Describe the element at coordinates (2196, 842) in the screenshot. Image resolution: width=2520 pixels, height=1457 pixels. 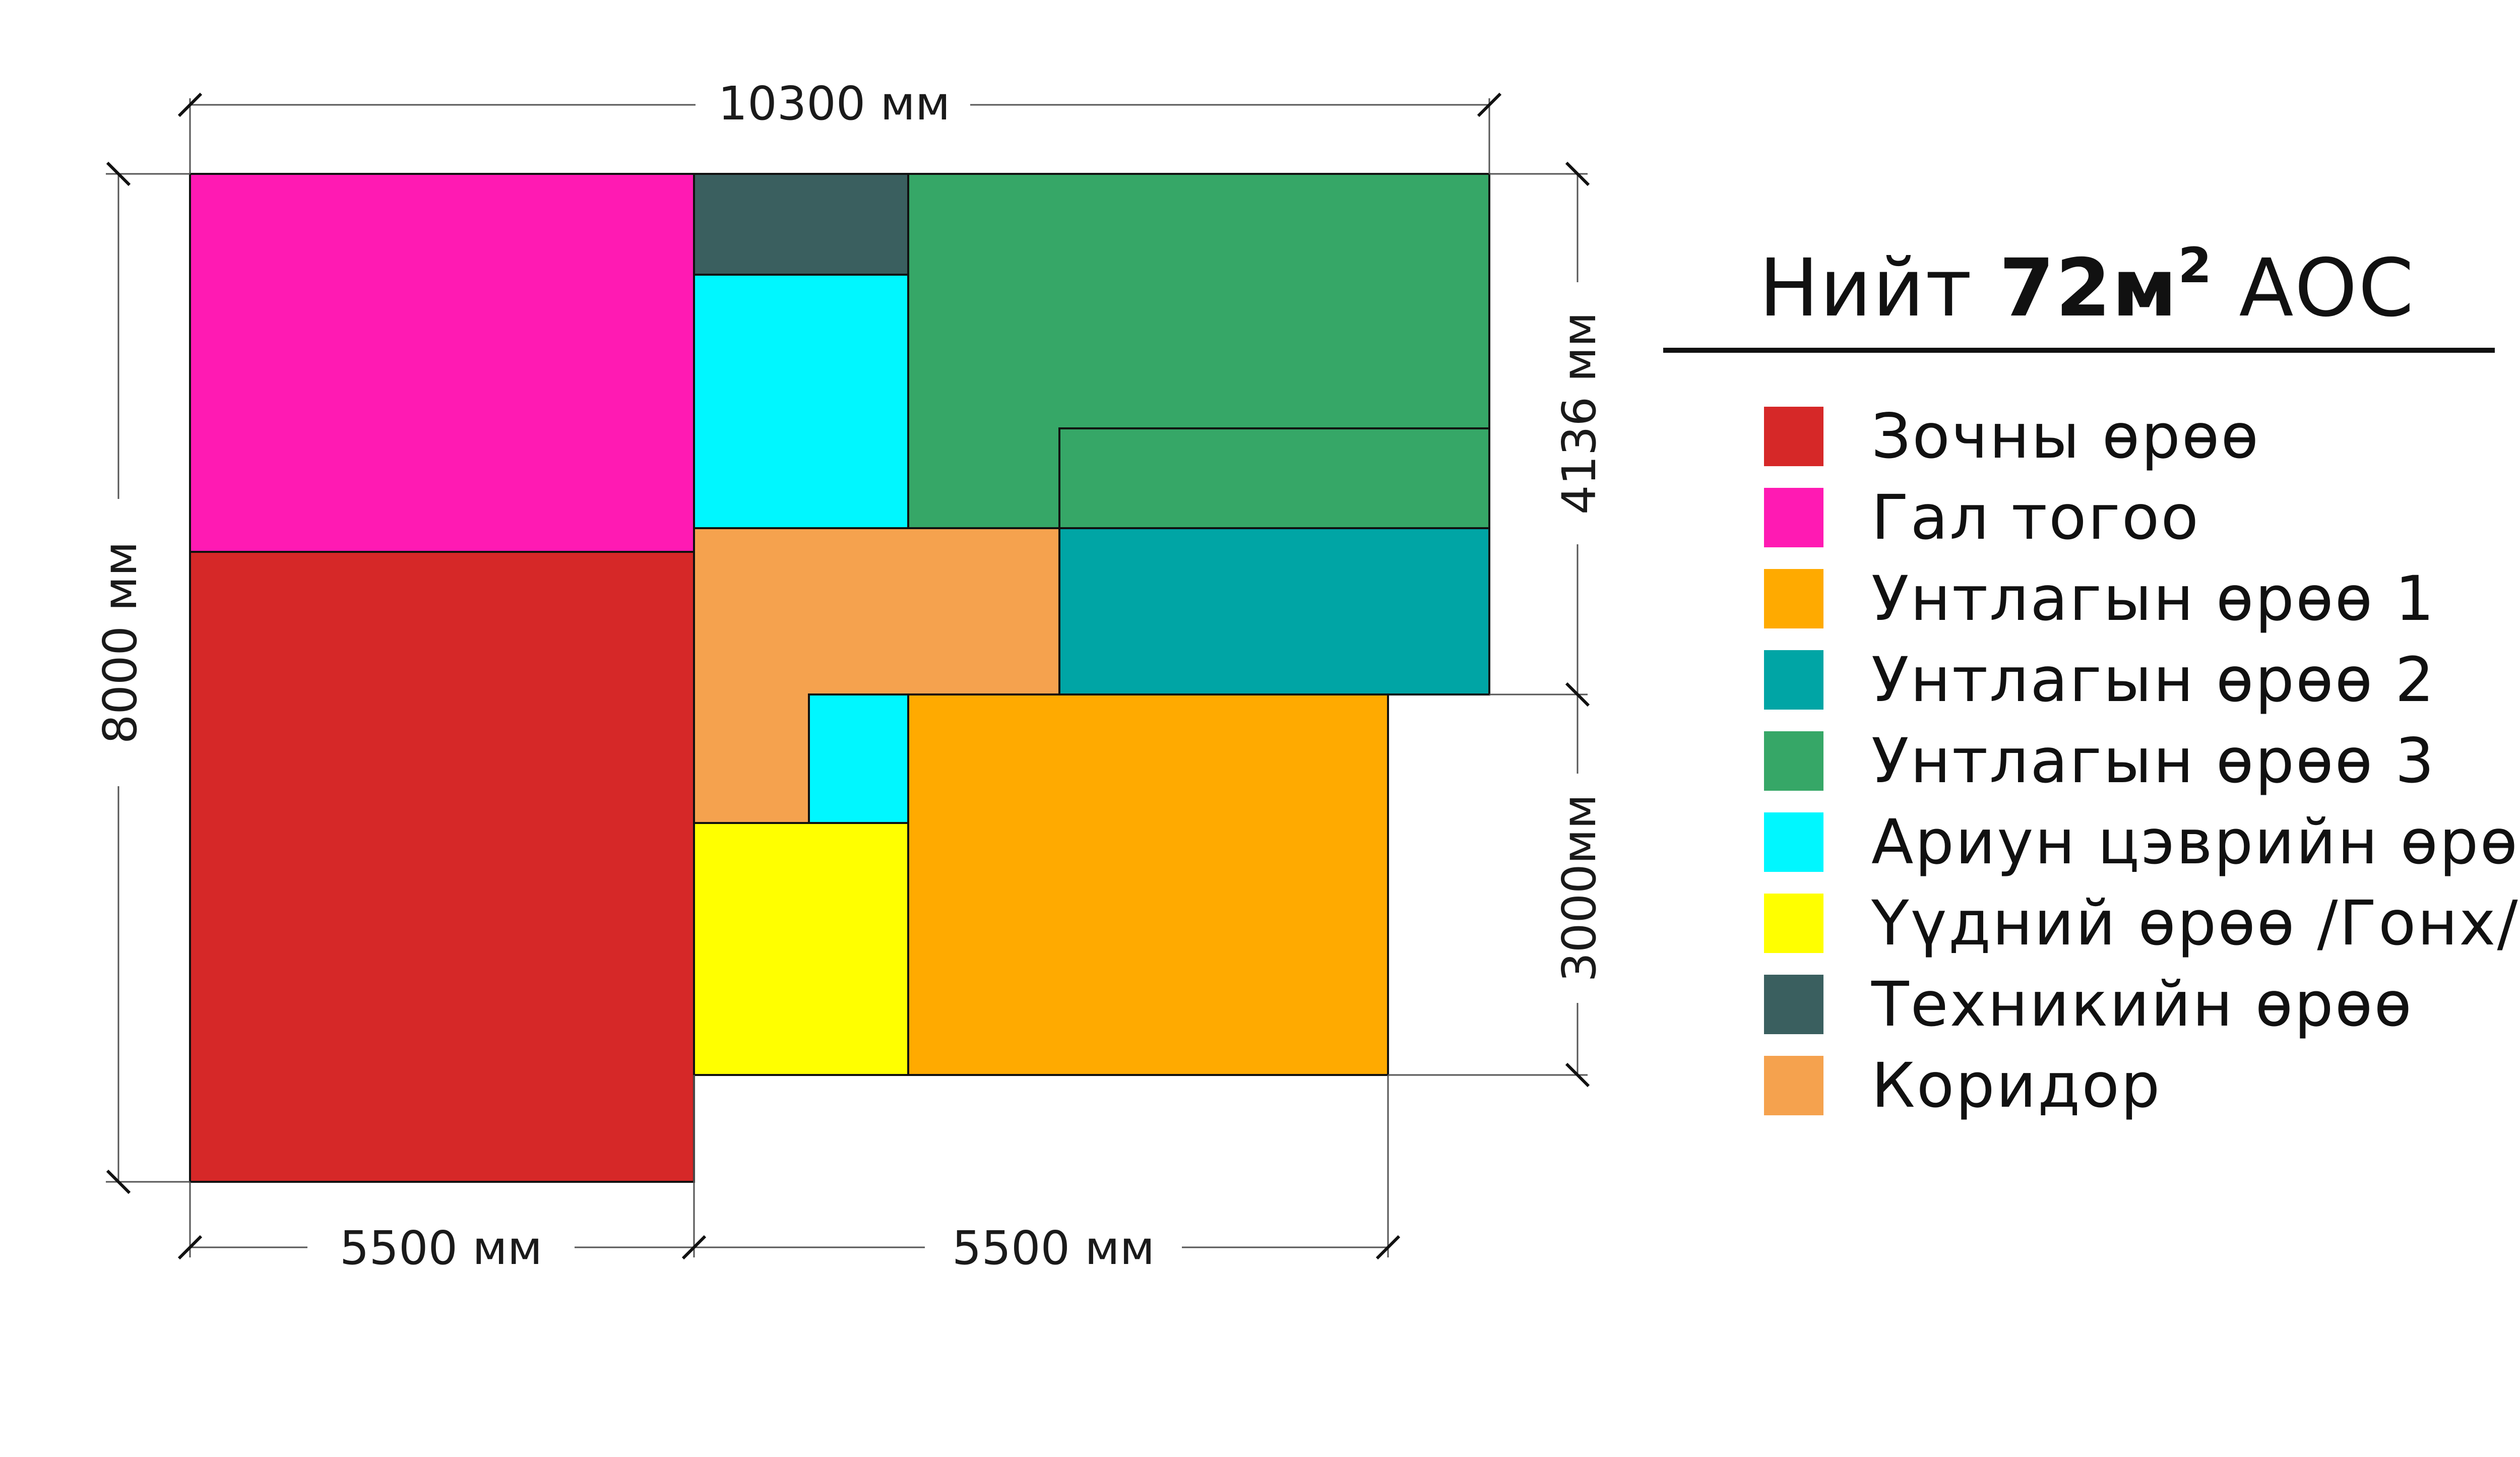
I see `legend-label: Ариун цэврийн өрөө` at that location.